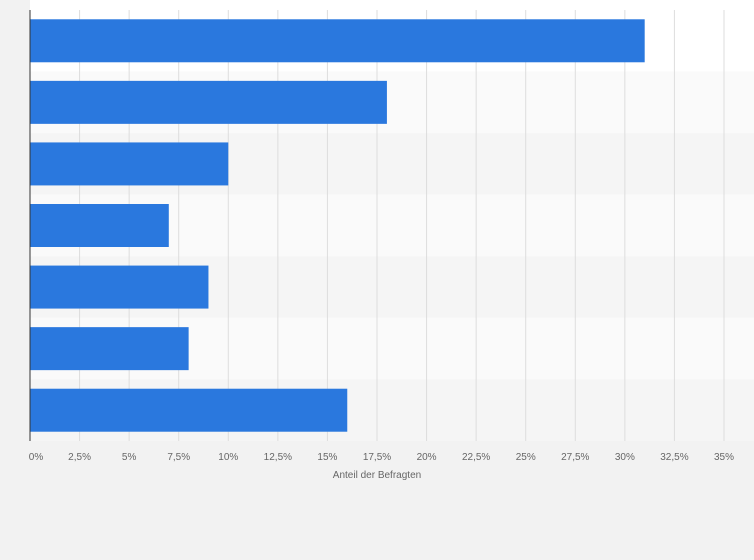 This screenshot has height=560, width=754. Describe the element at coordinates (575, 457) in the screenshot. I see `x-tick-label: 27,5%` at that location.